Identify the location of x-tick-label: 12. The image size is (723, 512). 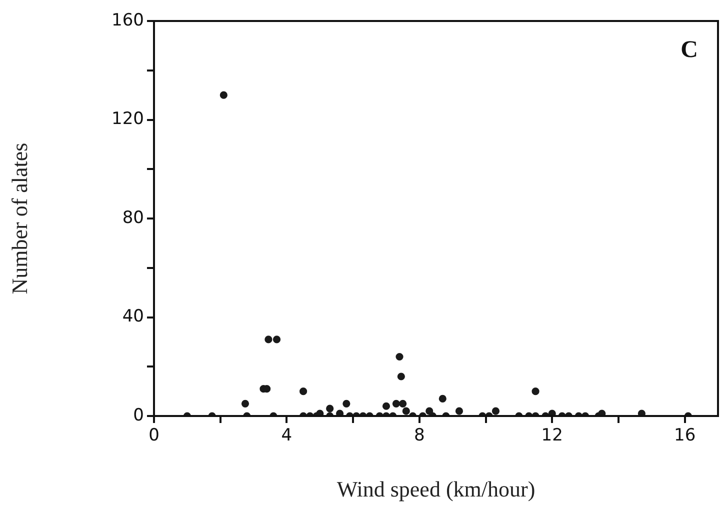
(552, 436).